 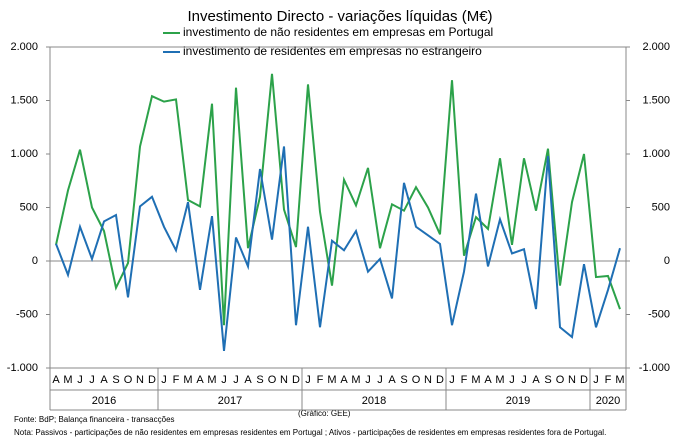 I want to click on group-label: 2019, so click(x=518, y=401).